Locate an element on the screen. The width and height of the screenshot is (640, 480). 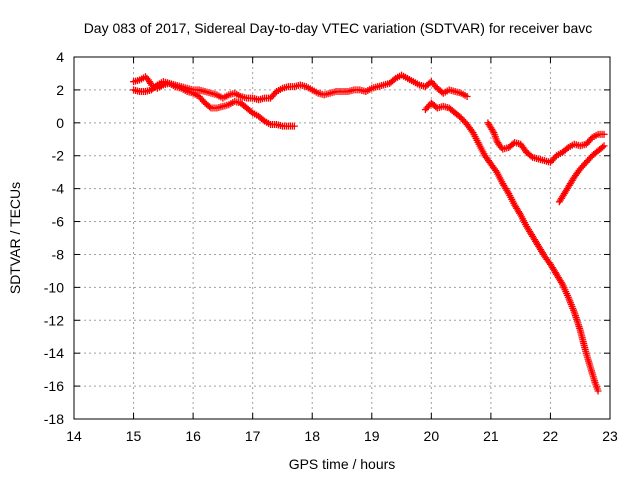
y-tick-label: 4 is located at coordinates (60, 57).